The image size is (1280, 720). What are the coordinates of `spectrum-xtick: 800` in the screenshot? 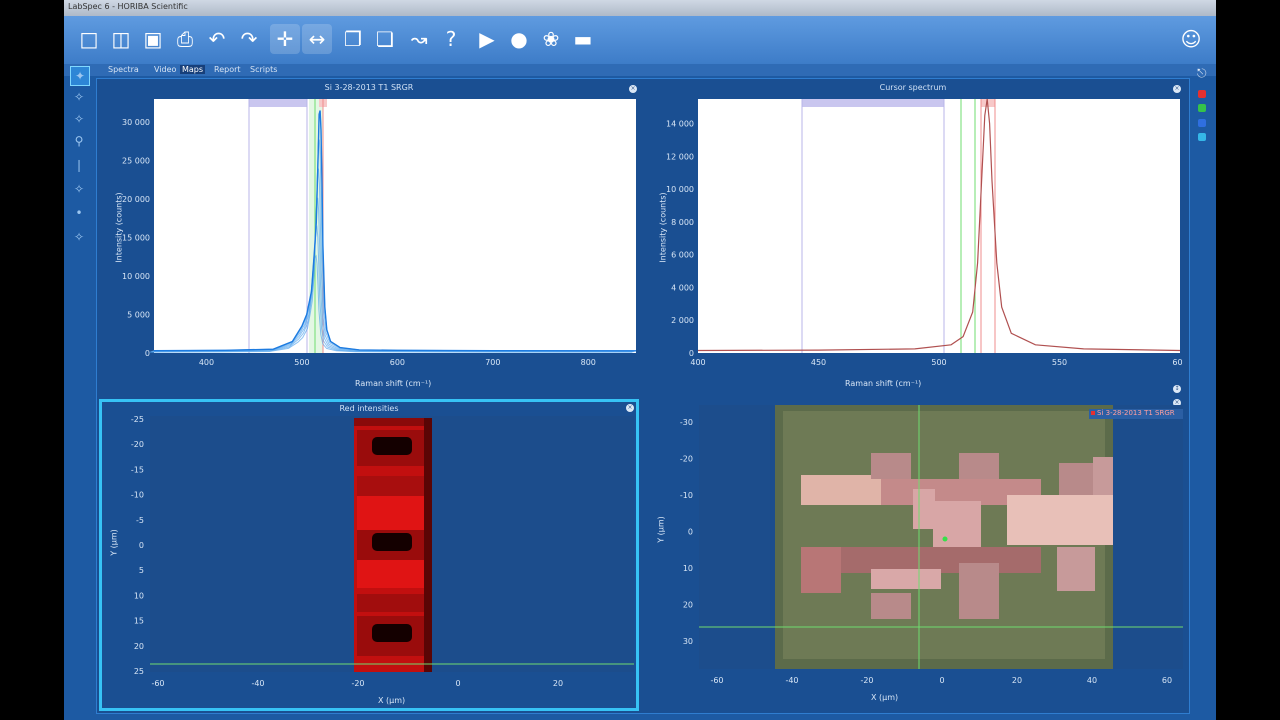 It's located at (588, 362).